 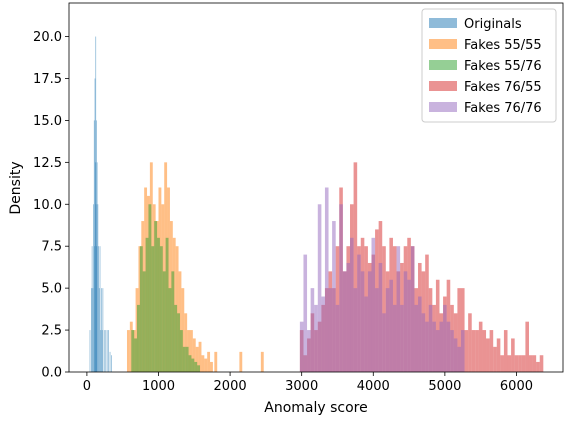 What do you see at coordinates (301, 386) in the screenshot?
I see `x-tick-label: 3000` at bounding box center [301, 386].